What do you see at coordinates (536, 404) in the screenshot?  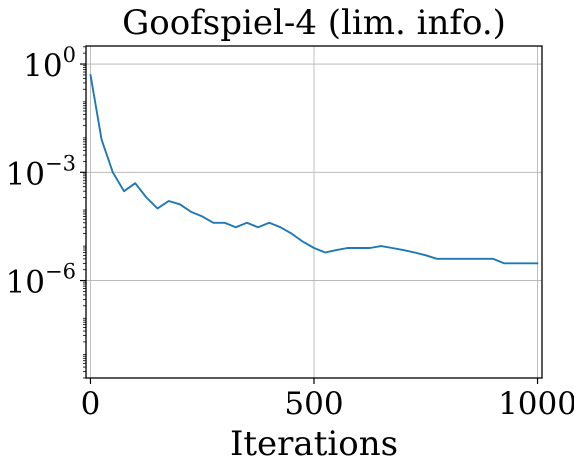 I see `x-tick-label: 1000` at bounding box center [536, 404].